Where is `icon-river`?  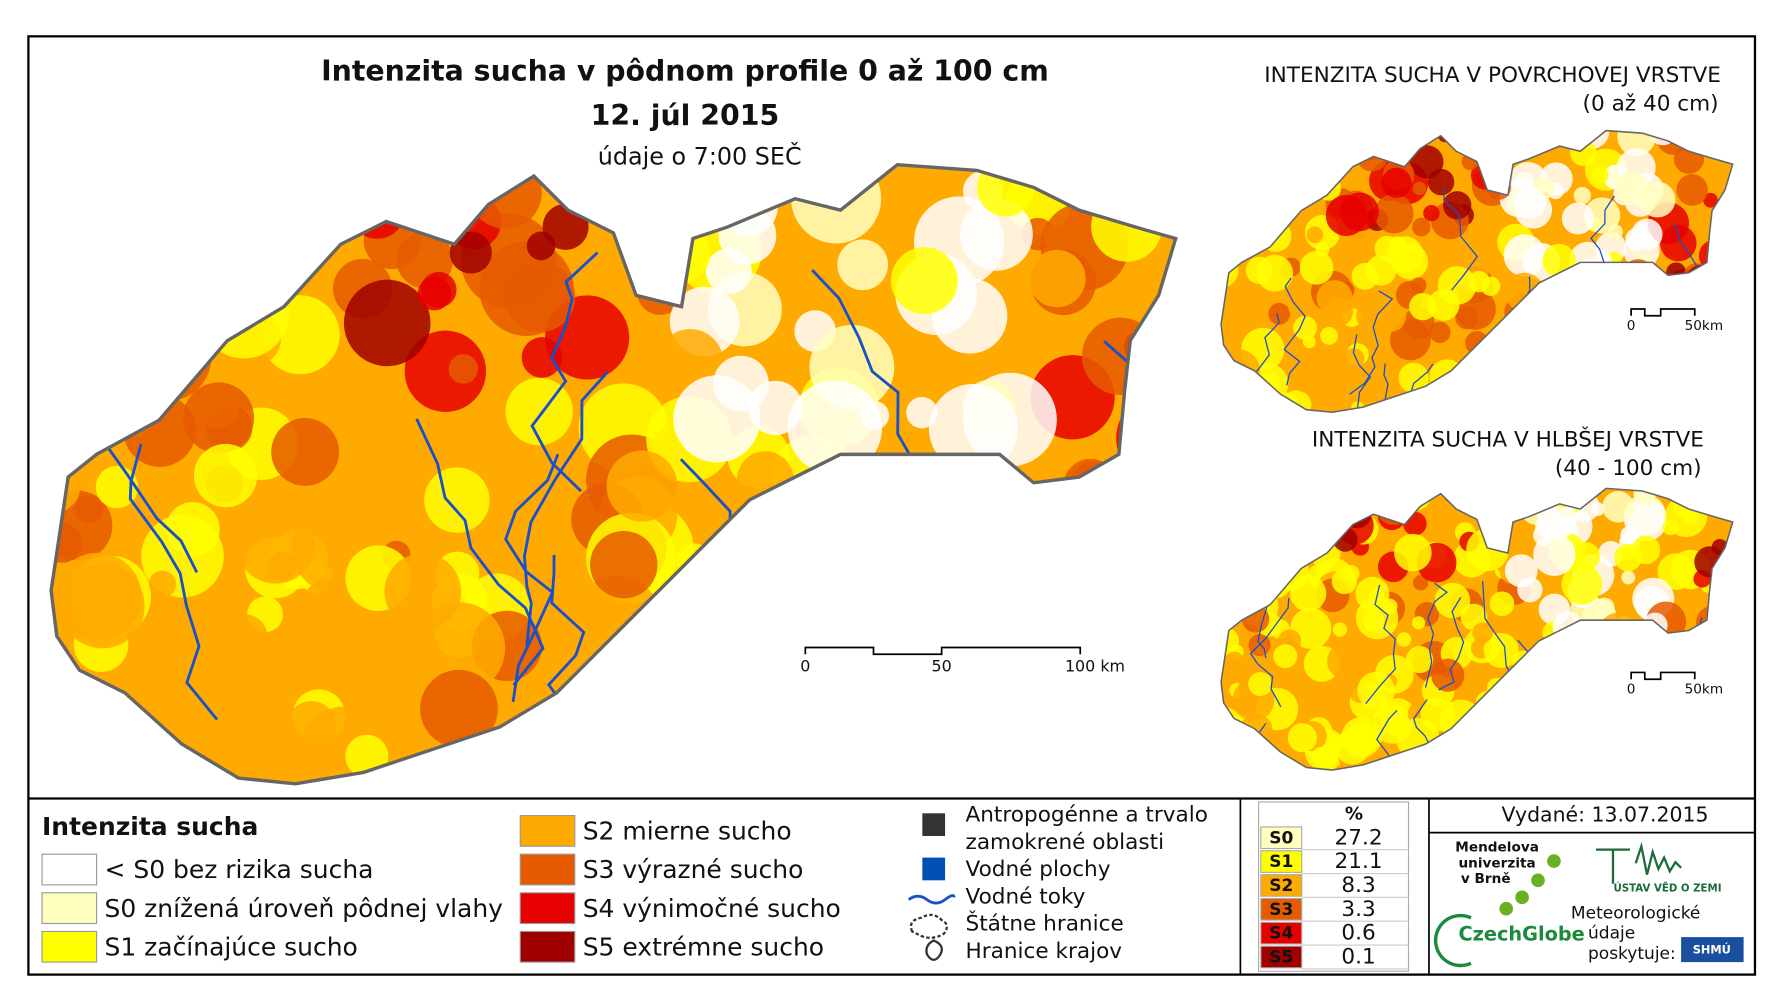
icon-river is located at coordinates (931, 899).